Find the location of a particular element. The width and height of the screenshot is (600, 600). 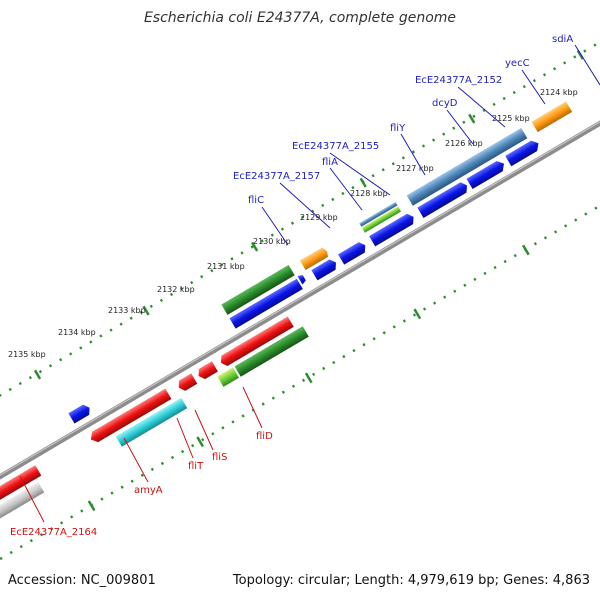

accession-text: Accession: NC_009801 is located at coordinates (82, 580).